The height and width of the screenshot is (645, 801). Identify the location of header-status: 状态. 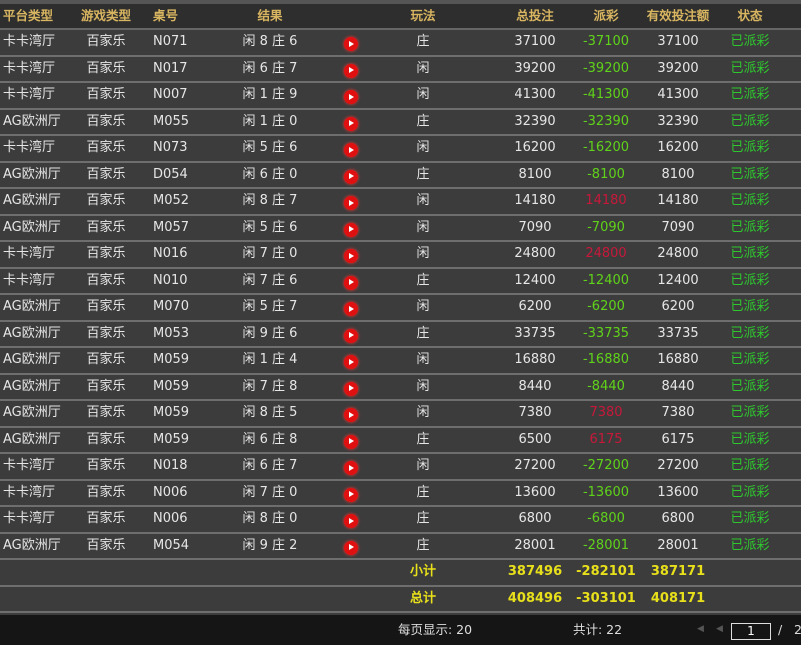
(750, 15).